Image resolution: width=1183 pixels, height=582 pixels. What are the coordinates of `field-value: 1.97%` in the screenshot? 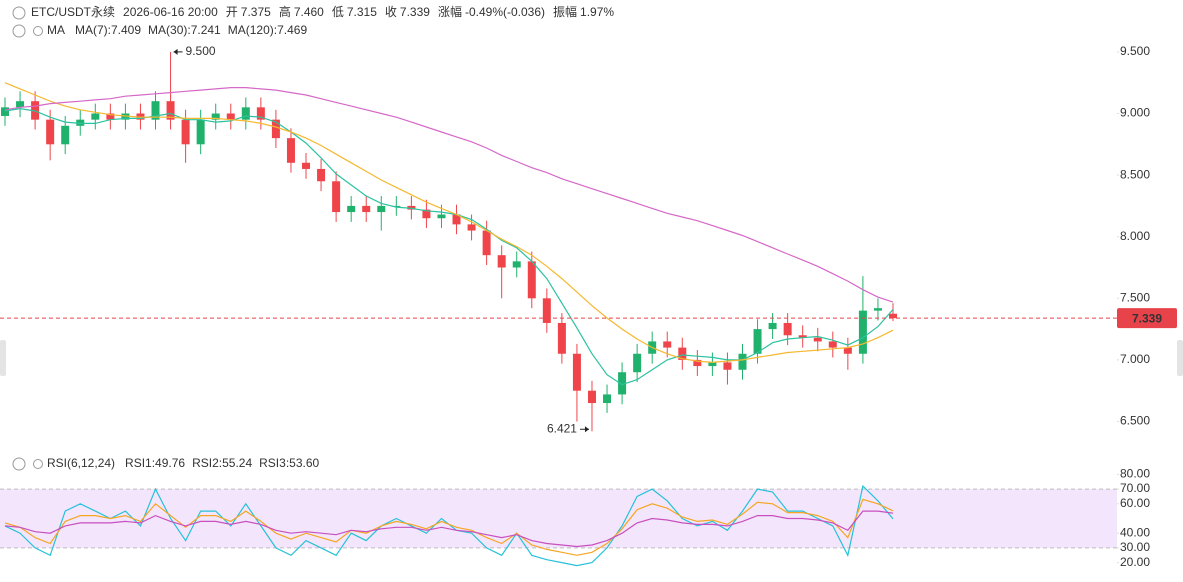 It's located at (597, 12).